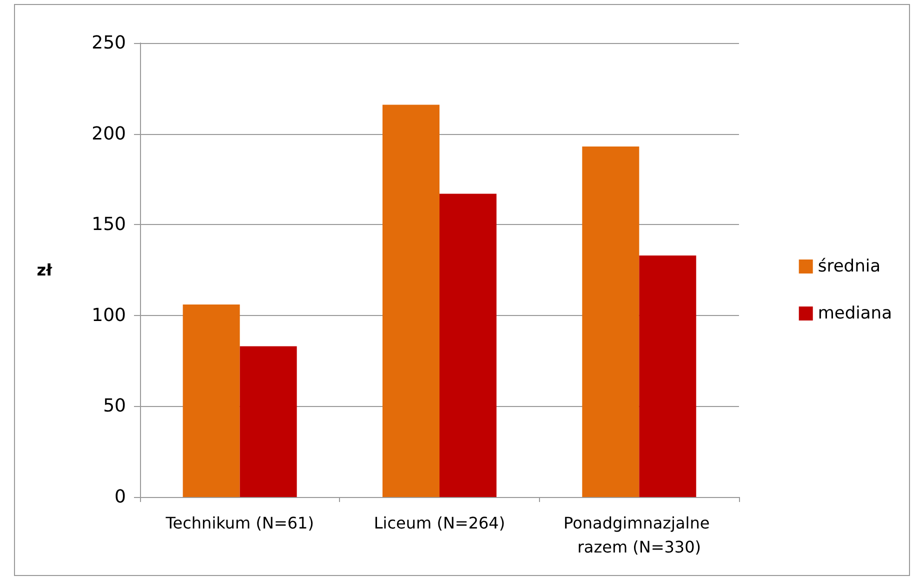 Image resolution: width=916 pixels, height=581 pixels. Describe the element at coordinates (114, 406) in the screenshot. I see `y-tick-label: 50` at that location.